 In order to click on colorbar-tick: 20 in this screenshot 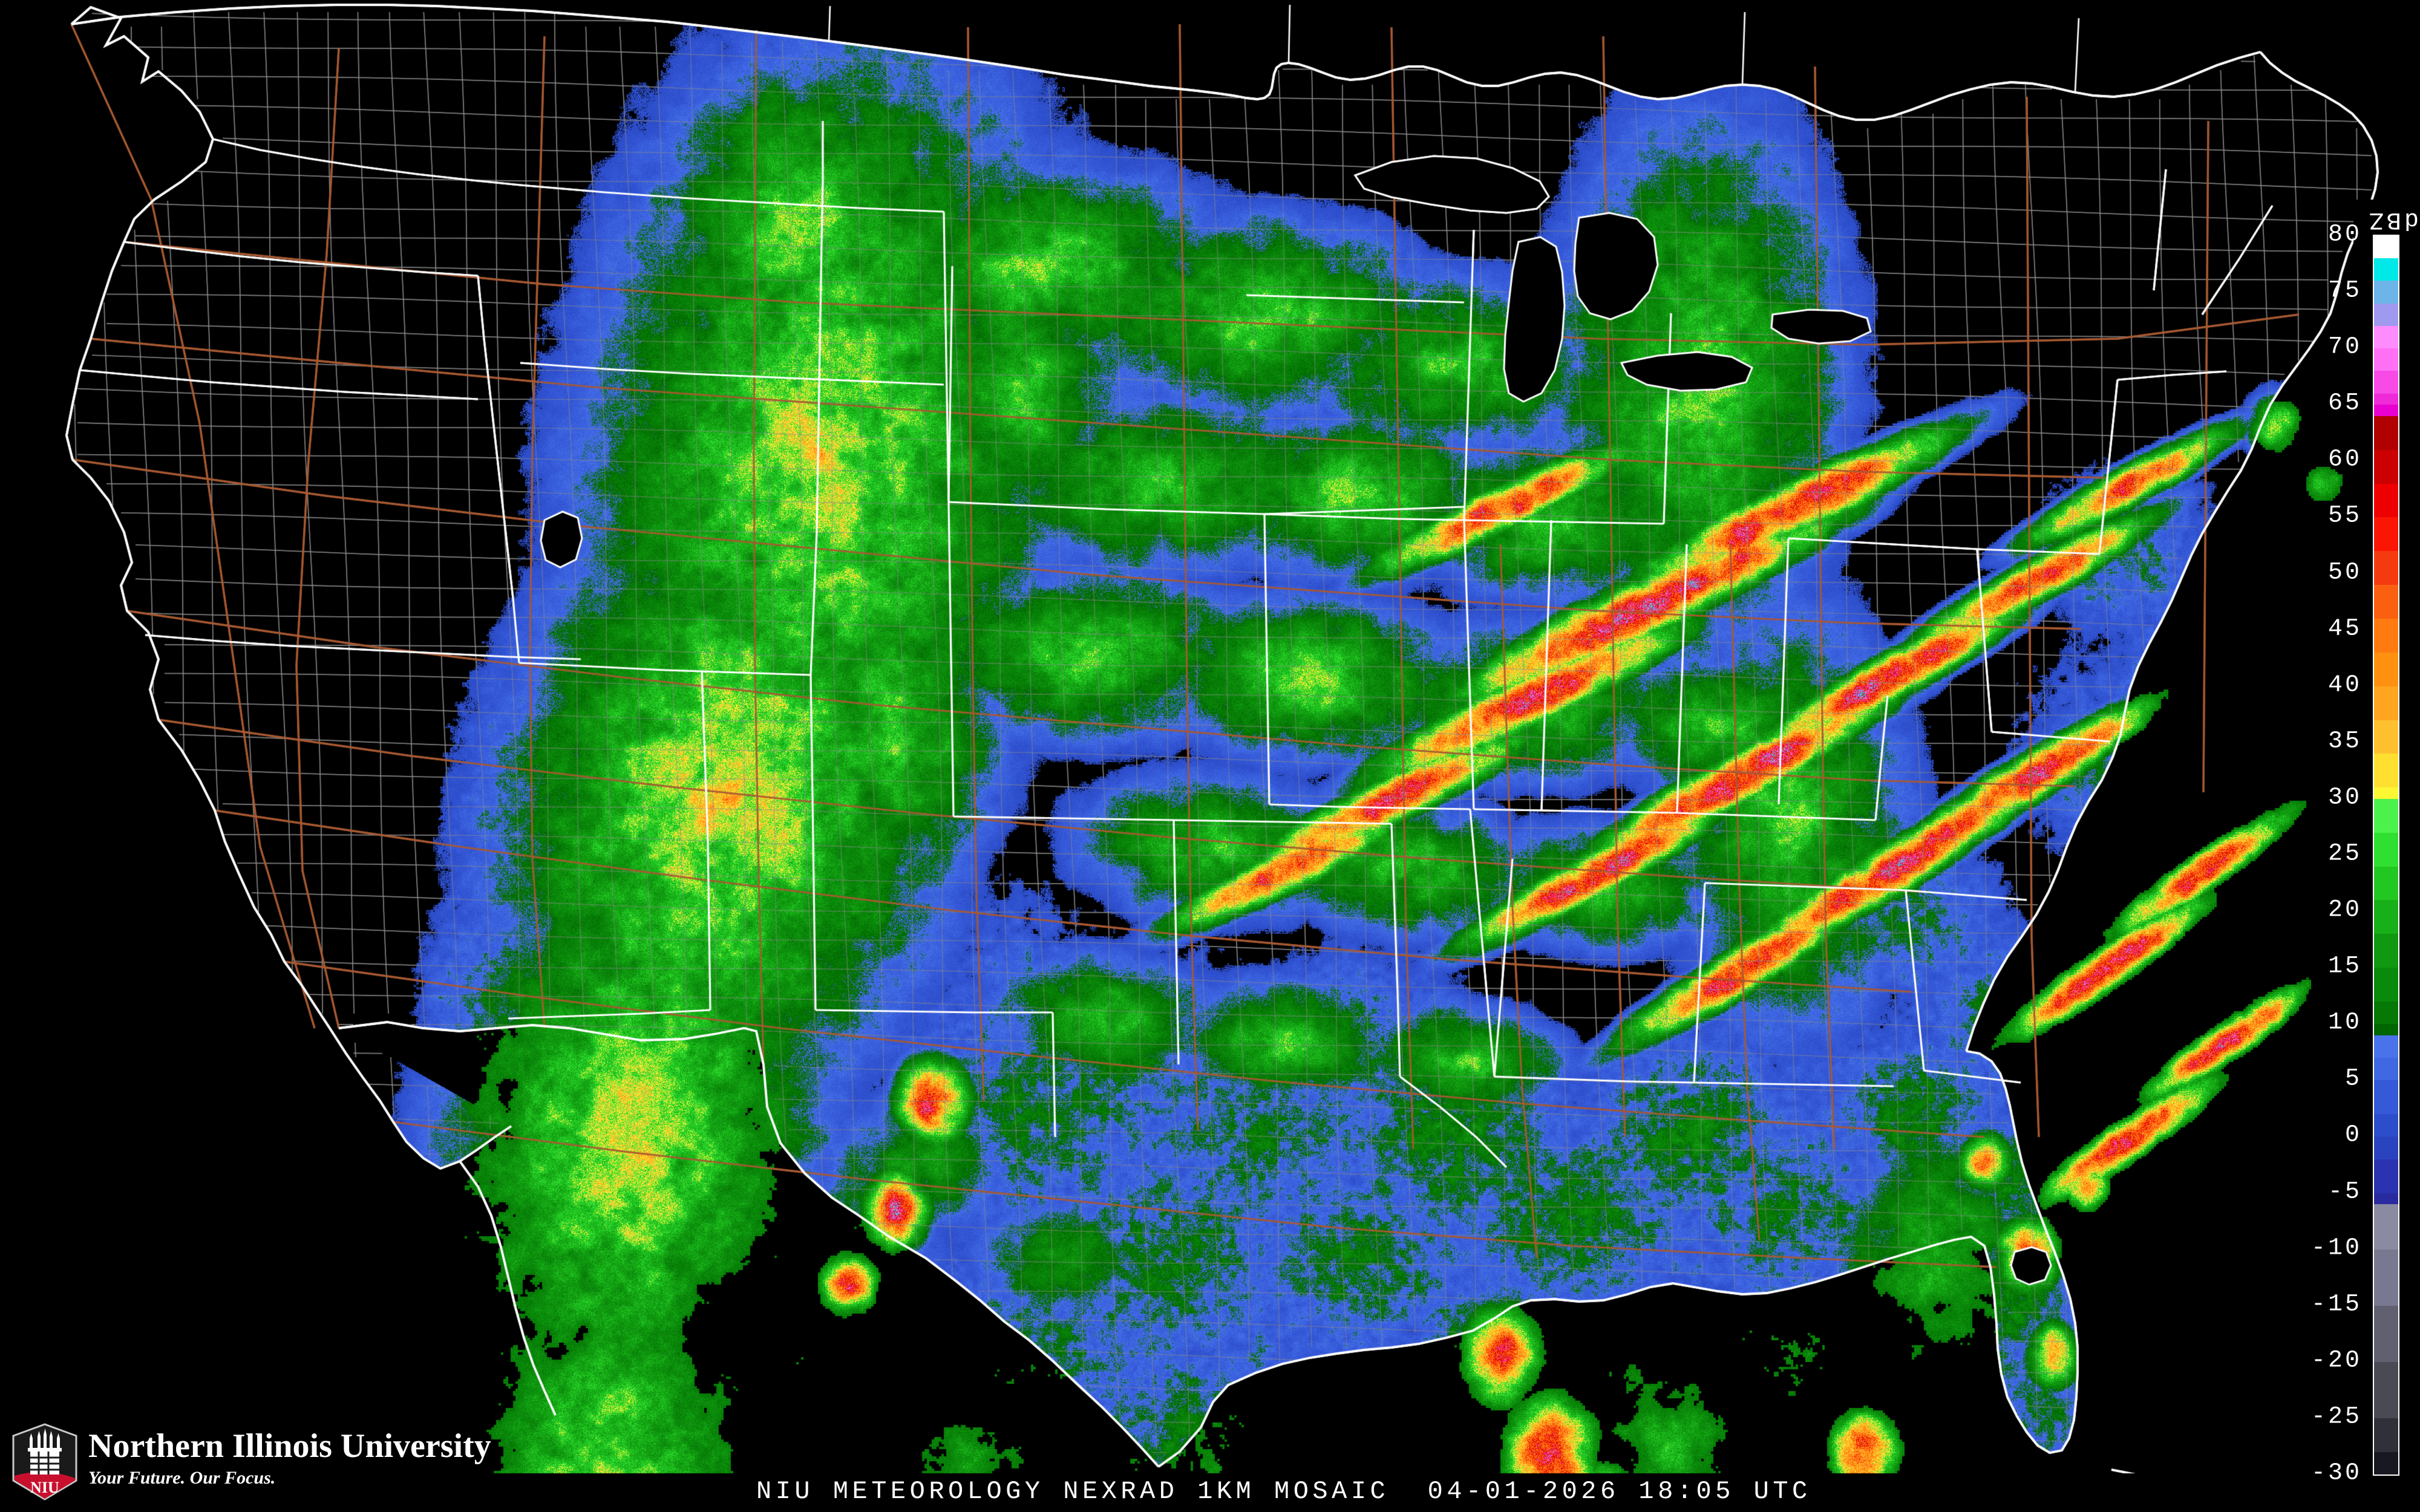, I will do `click(2344, 910)`.